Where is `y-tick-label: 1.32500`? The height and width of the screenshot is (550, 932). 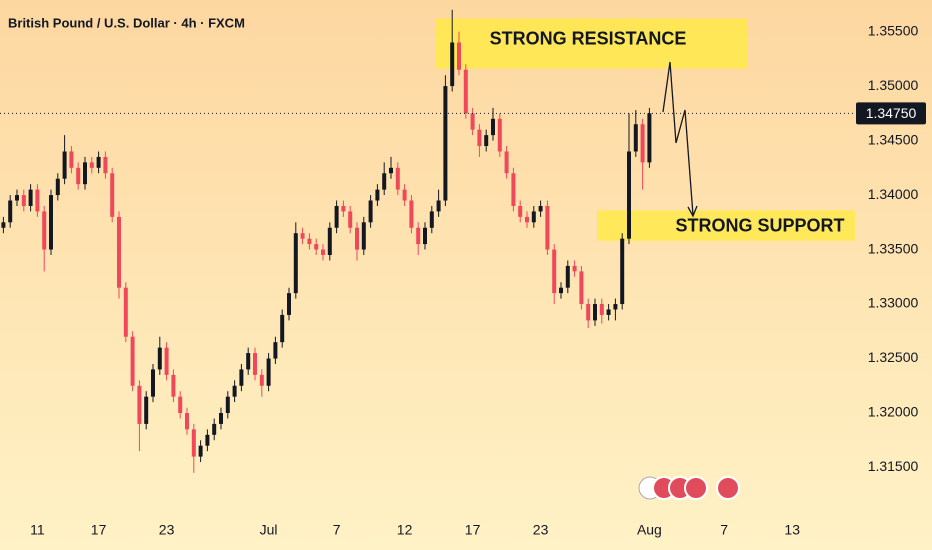
y-tick-label: 1.32500 is located at coordinates (893, 357).